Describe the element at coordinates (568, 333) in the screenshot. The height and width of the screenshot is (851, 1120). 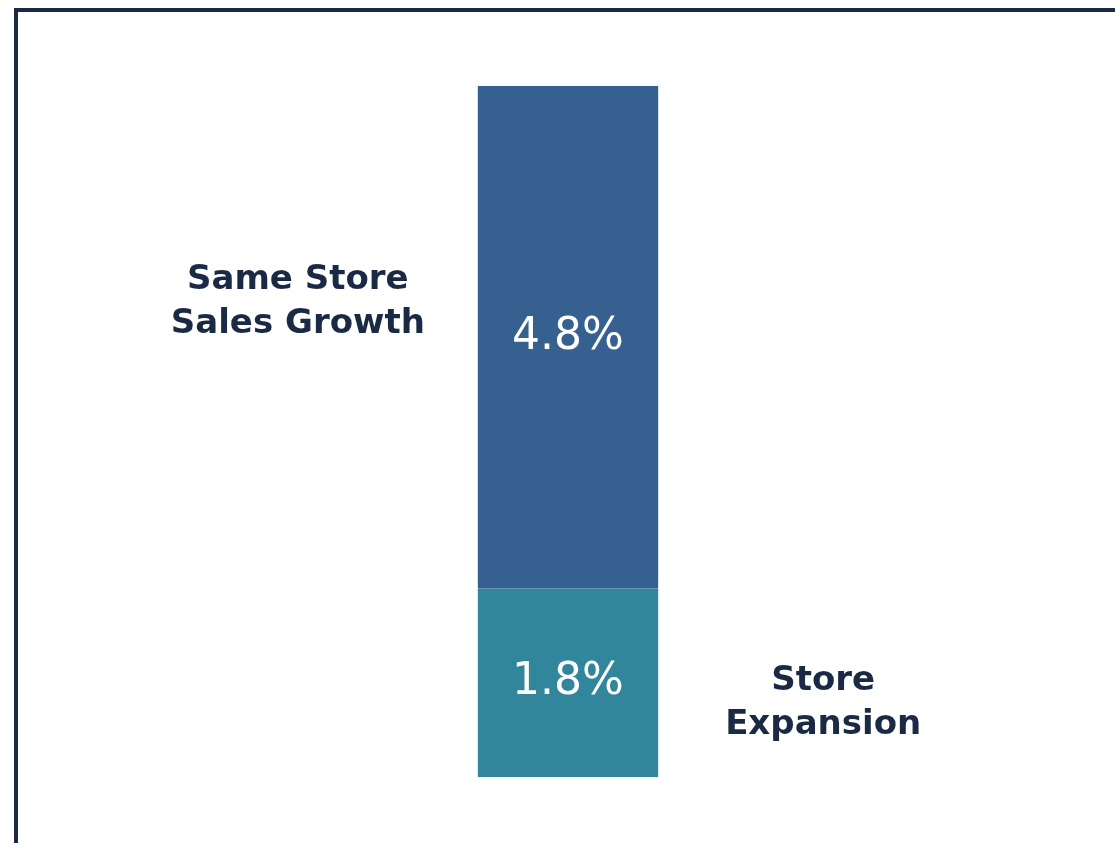
I see `data-label: 4.8%` at that location.